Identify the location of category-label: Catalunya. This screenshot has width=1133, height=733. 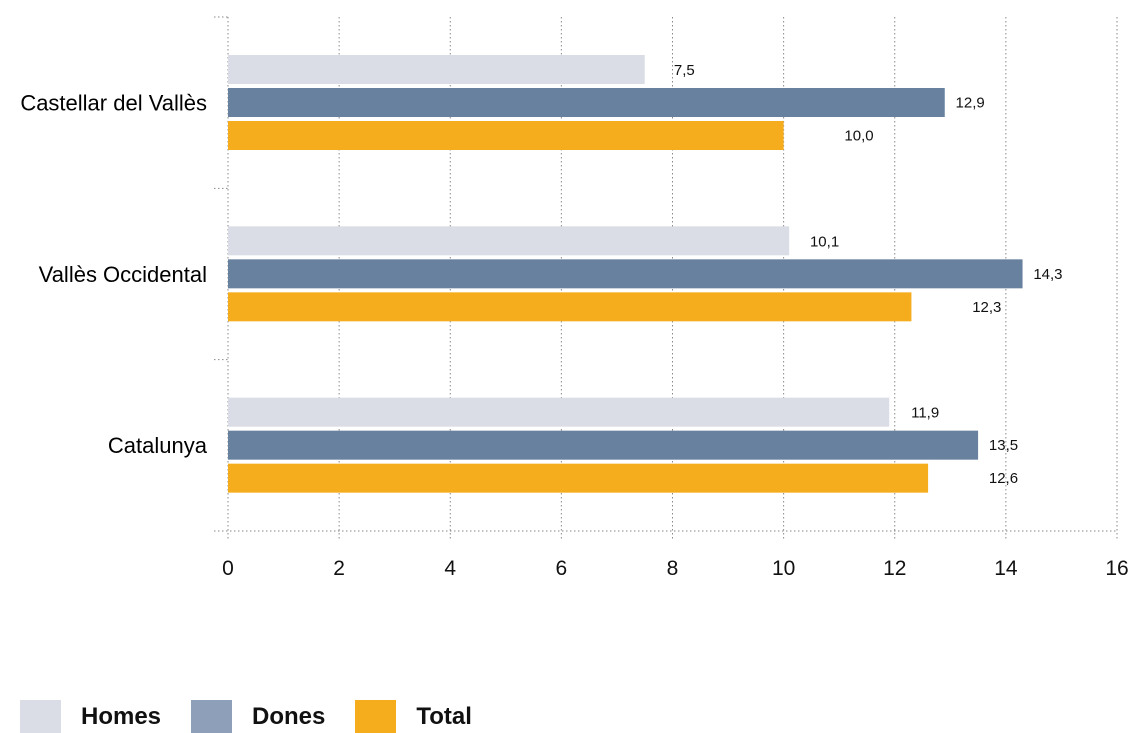
(158, 445).